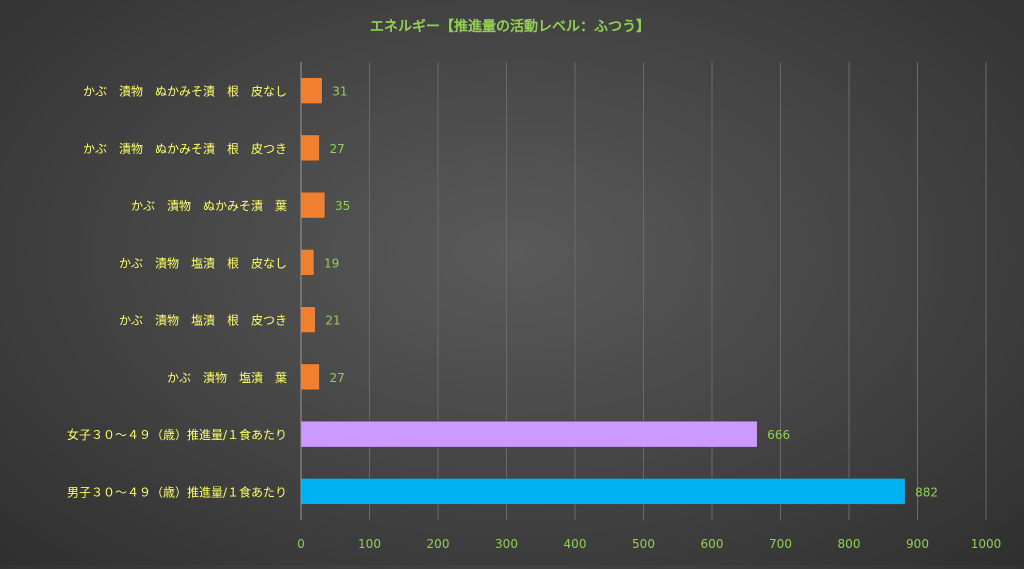 This screenshot has width=1024, height=569. What do you see at coordinates (778, 435) in the screenshot?
I see `value-label: 666` at bounding box center [778, 435].